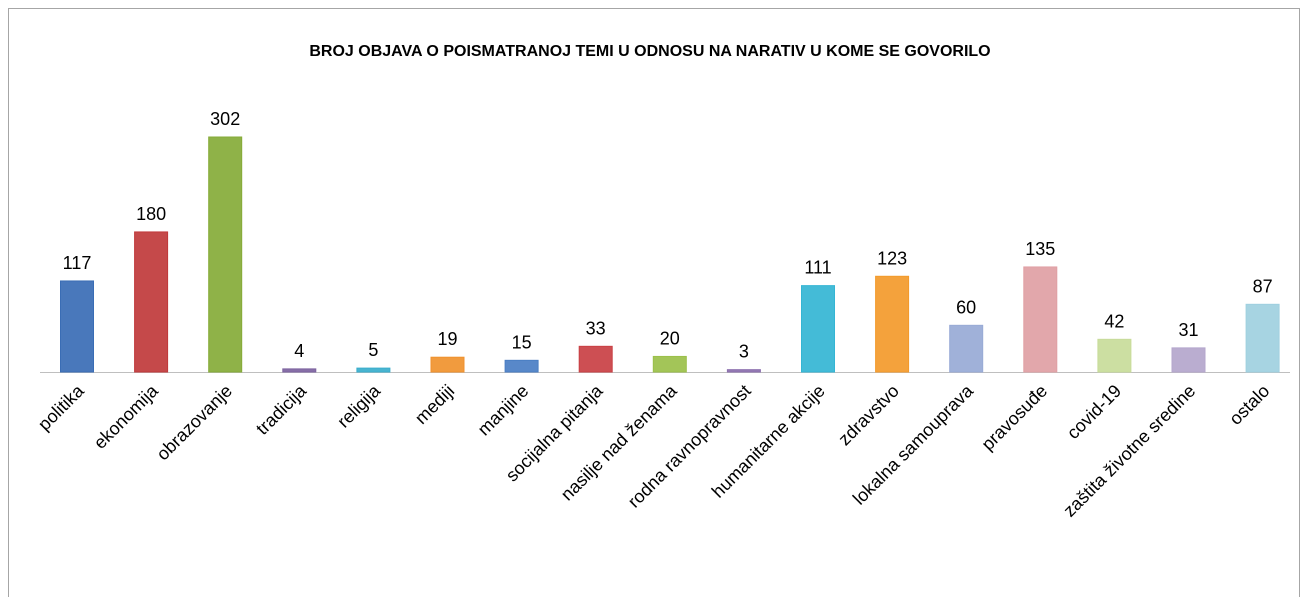 The image size is (1301, 597). Describe the element at coordinates (966, 307) in the screenshot. I see `value-label: 60` at that location.